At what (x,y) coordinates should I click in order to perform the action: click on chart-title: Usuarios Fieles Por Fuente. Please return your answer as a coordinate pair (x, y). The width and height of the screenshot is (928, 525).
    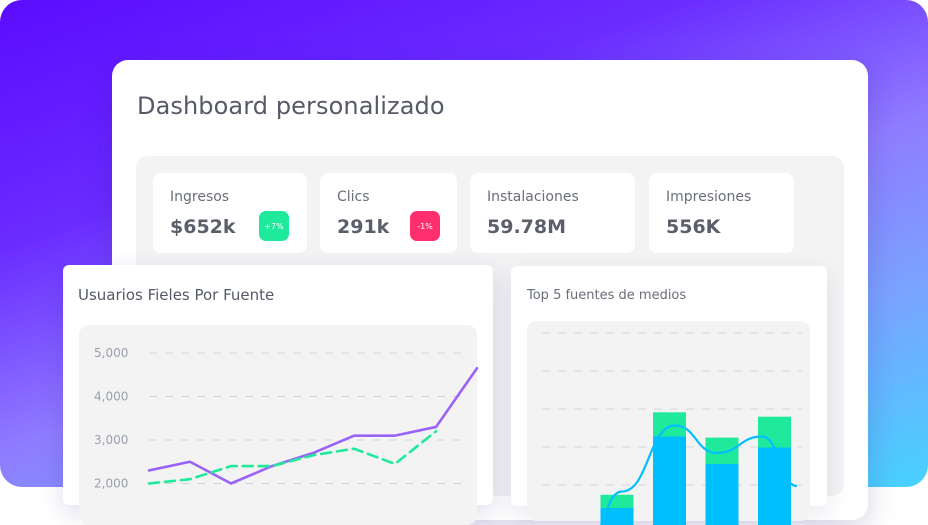
    Looking at the image, I should click on (176, 295).